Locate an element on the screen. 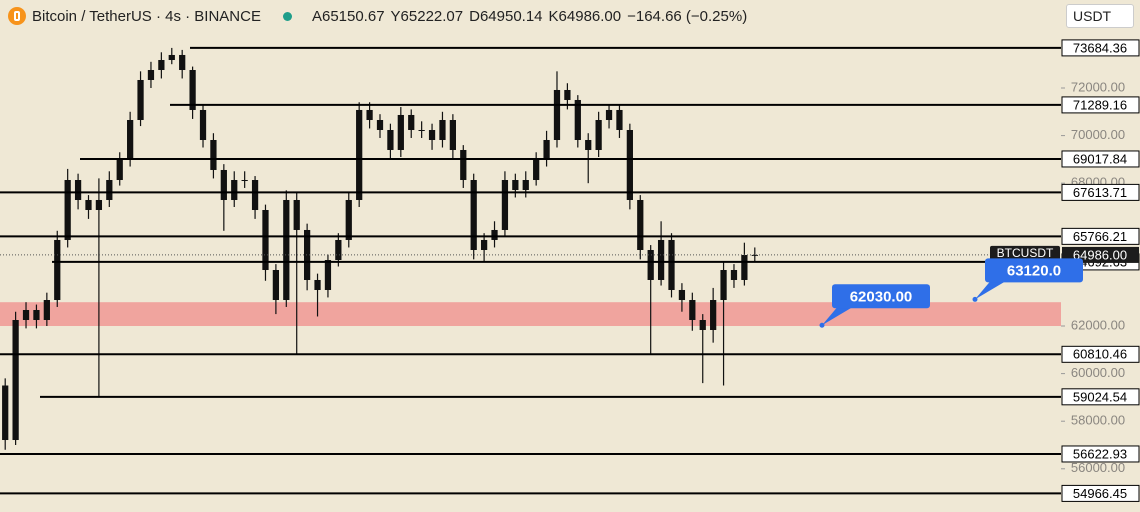  status-dot is located at coordinates (287, 16).